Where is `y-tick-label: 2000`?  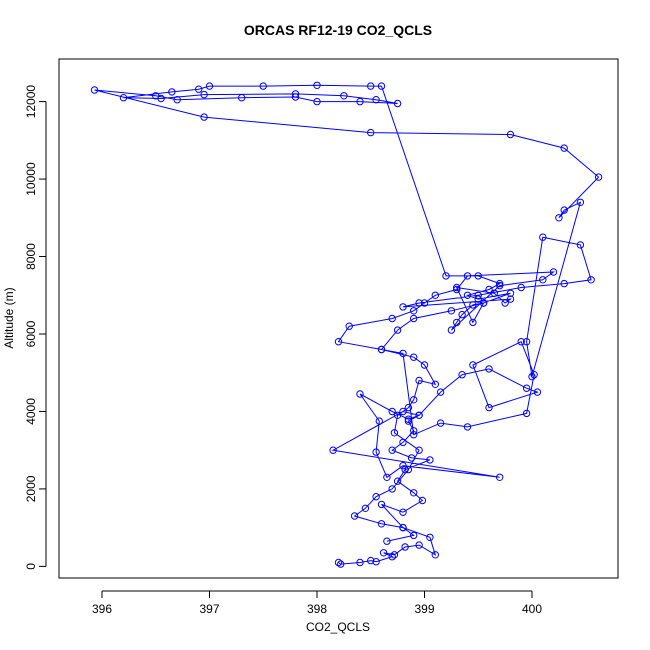
y-tick-label: 2000 is located at coordinates (31, 488).